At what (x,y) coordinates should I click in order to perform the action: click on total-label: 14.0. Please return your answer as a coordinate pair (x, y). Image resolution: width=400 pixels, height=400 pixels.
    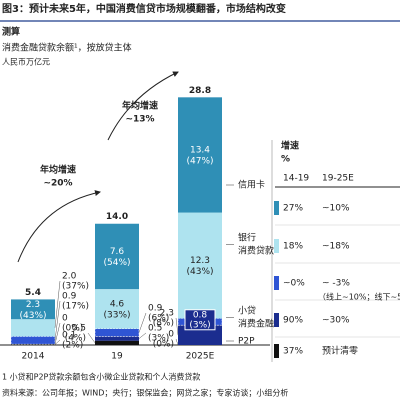
    Looking at the image, I should click on (117, 217).